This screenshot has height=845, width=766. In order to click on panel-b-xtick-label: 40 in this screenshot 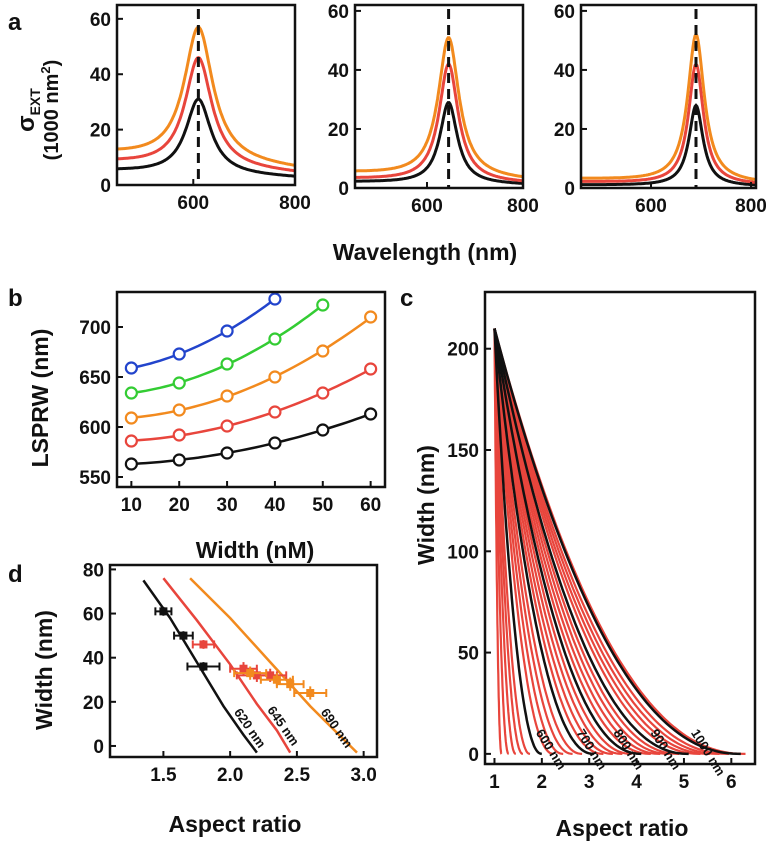, I will do `click(274, 505)`.